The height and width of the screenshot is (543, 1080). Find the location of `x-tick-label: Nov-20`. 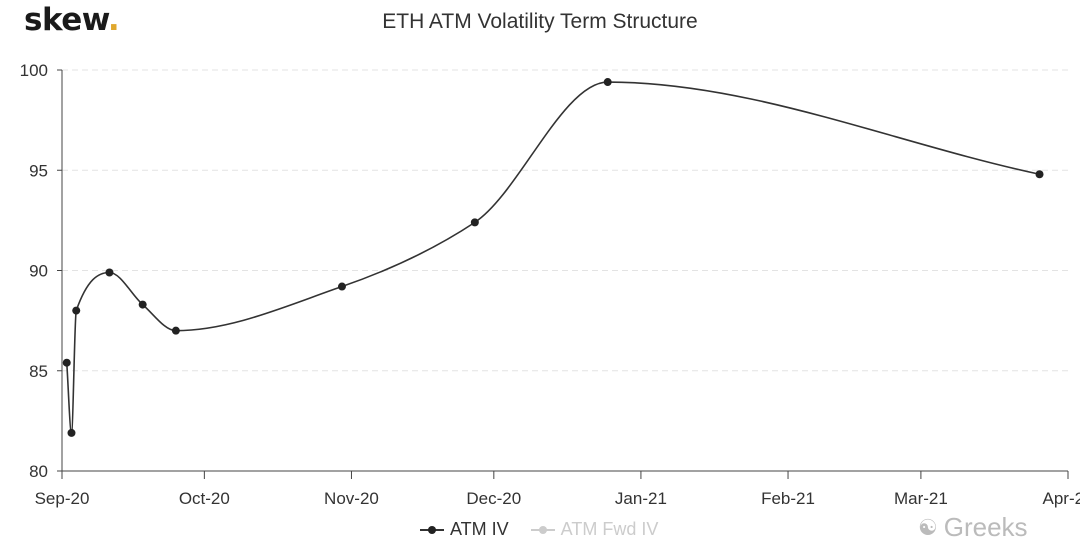

x-tick-label: Nov-20 is located at coordinates (351, 498).